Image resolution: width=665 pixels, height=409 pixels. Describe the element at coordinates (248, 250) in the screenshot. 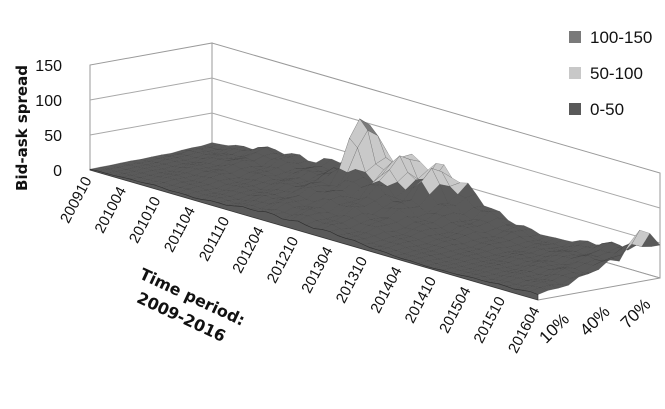

I see `time-tick-label: 201204` at that location.